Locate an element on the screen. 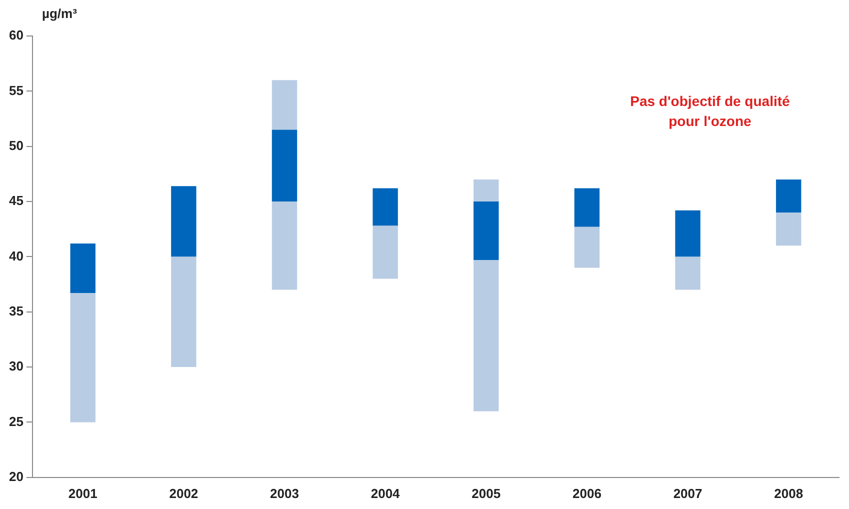  x-tick-label: 2004 is located at coordinates (385, 493).